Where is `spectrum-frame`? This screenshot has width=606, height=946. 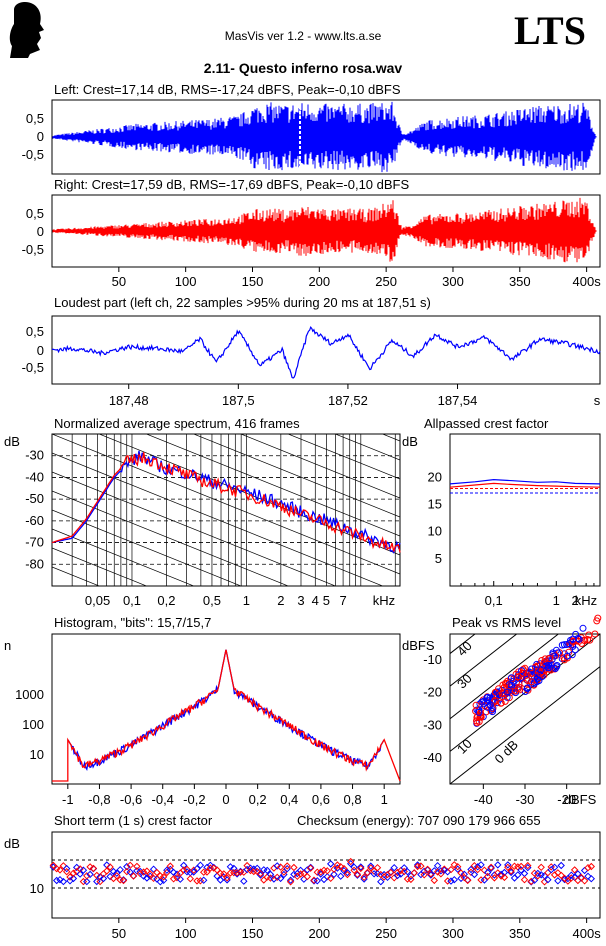 spectrum-frame is located at coordinates (226, 510).